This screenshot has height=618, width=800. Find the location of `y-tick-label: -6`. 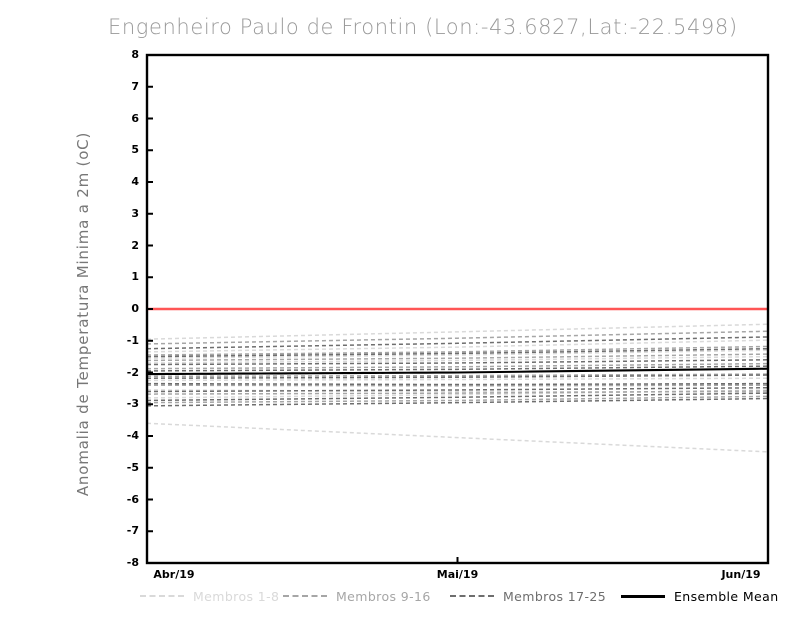

y-tick-label: -6 is located at coordinates (132, 499).